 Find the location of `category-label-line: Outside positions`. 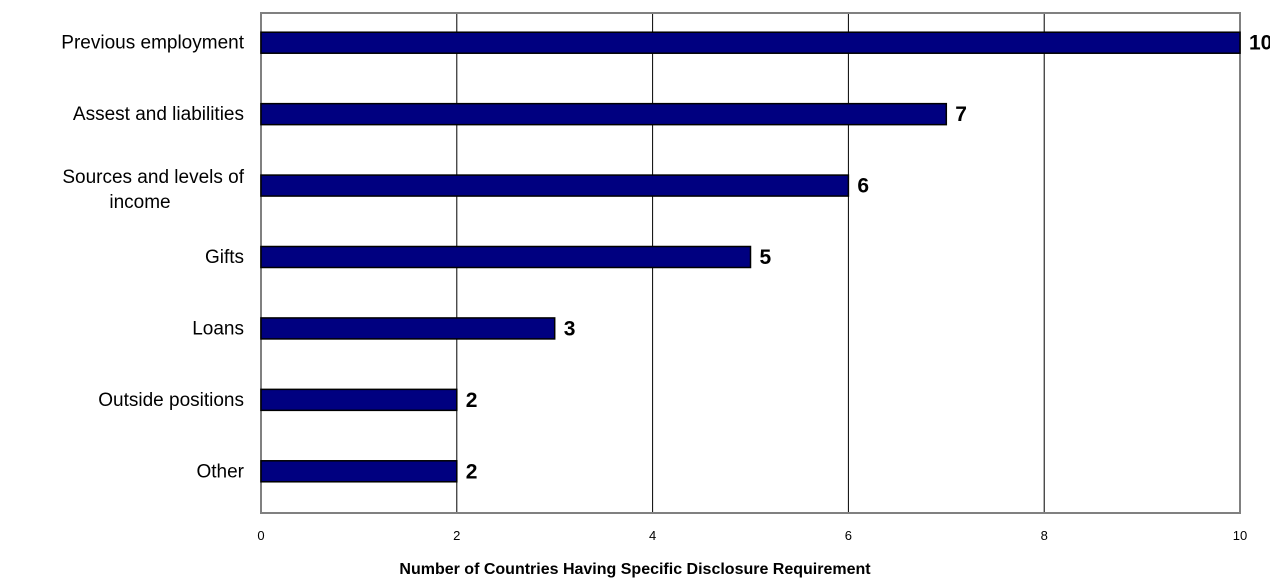

category-label-line: Outside positions is located at coordinates (171, 400).